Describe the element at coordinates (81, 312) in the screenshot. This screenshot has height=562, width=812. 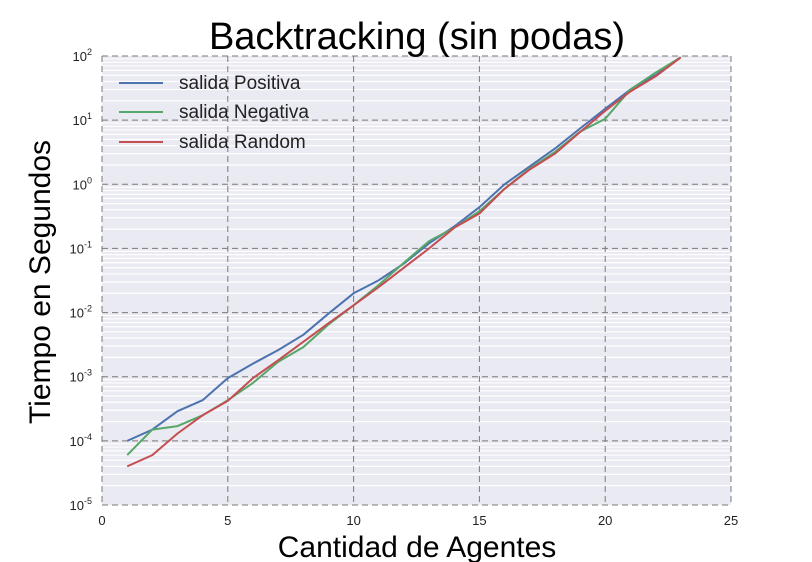
I see `y-tick-label: 10⁻²` at that location.